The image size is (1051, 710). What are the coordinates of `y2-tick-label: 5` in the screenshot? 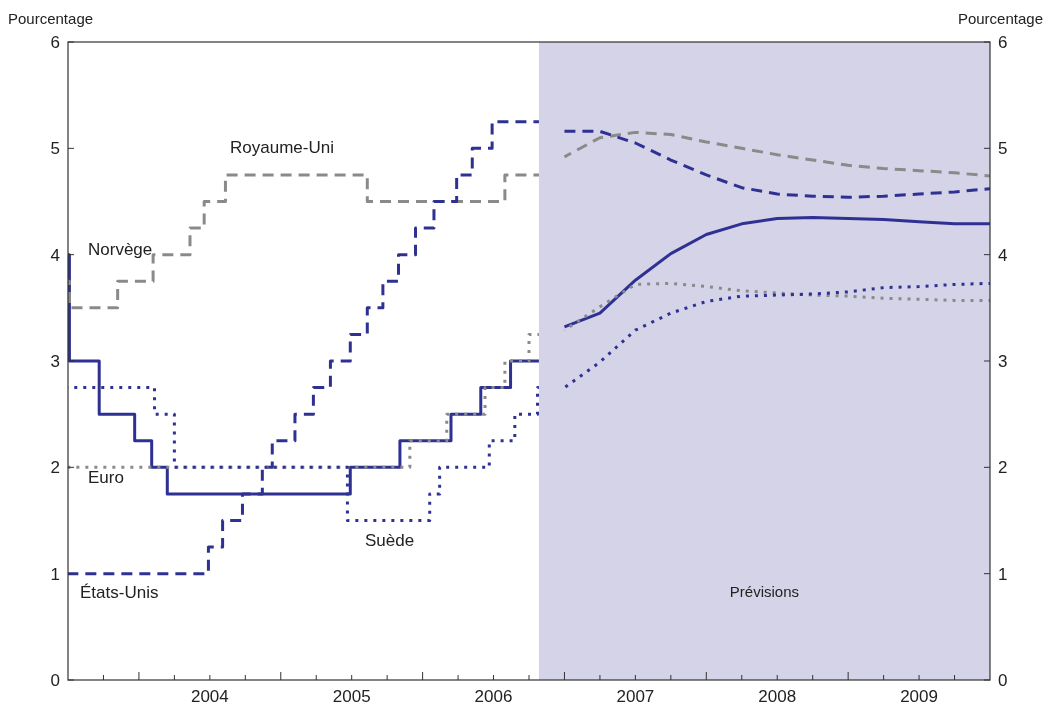 It's located at (1003, 149).